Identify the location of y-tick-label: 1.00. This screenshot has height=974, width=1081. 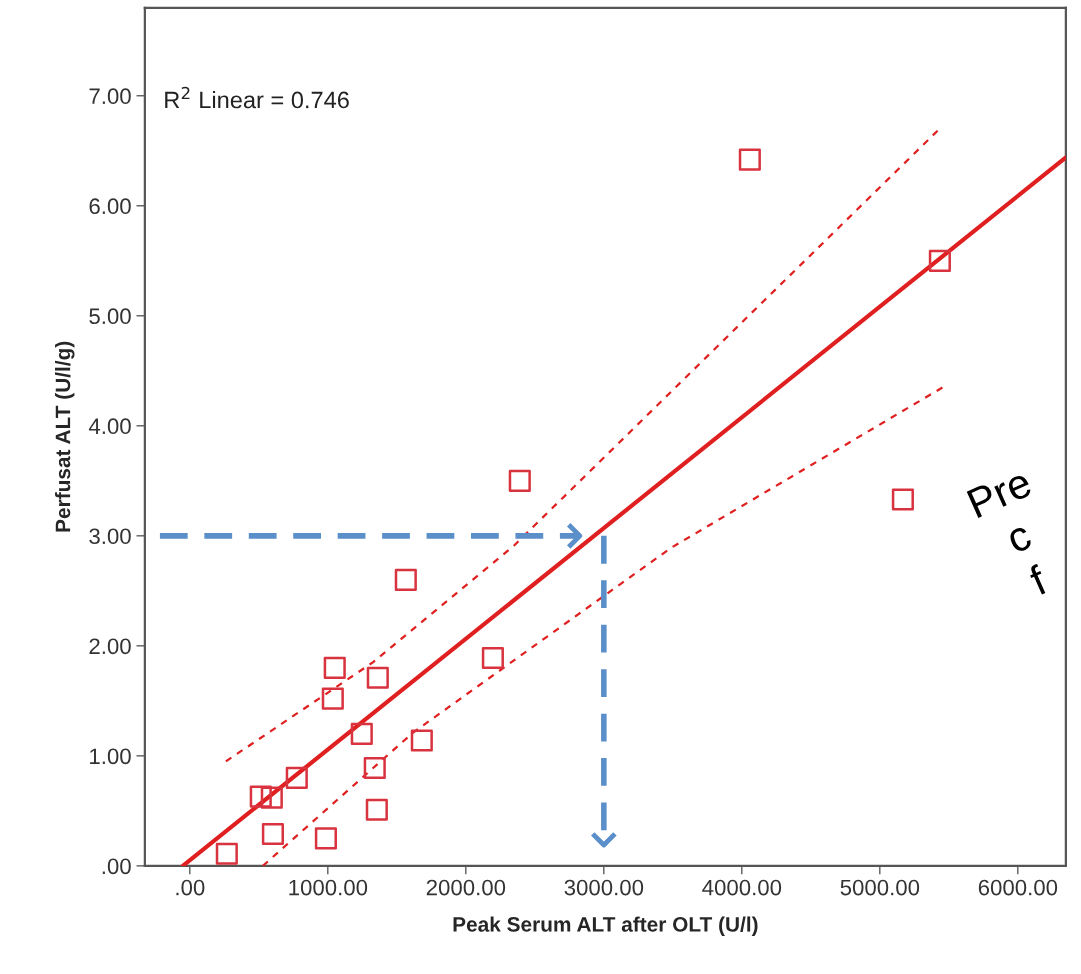
(110, 756).